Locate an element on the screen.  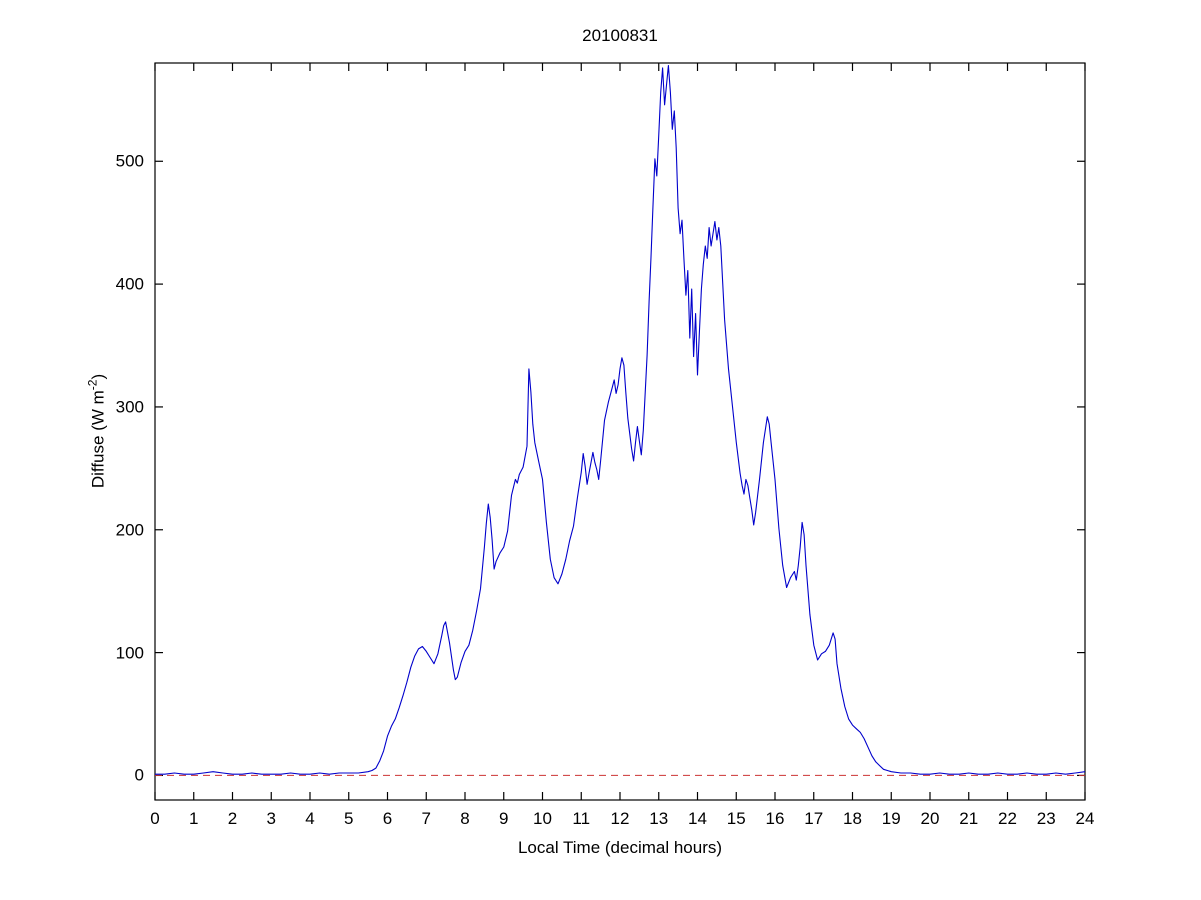
x-tick-label: 20 is located at coordinates (930, 818).